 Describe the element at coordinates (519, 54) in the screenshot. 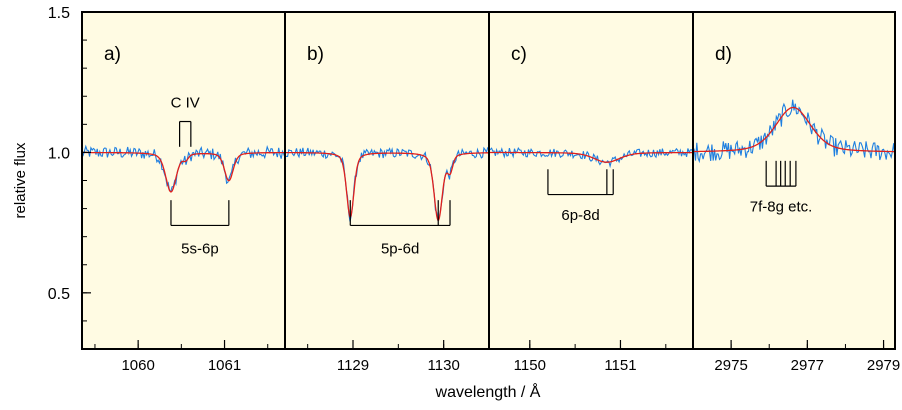

I see `panel-label: c)` at that location.